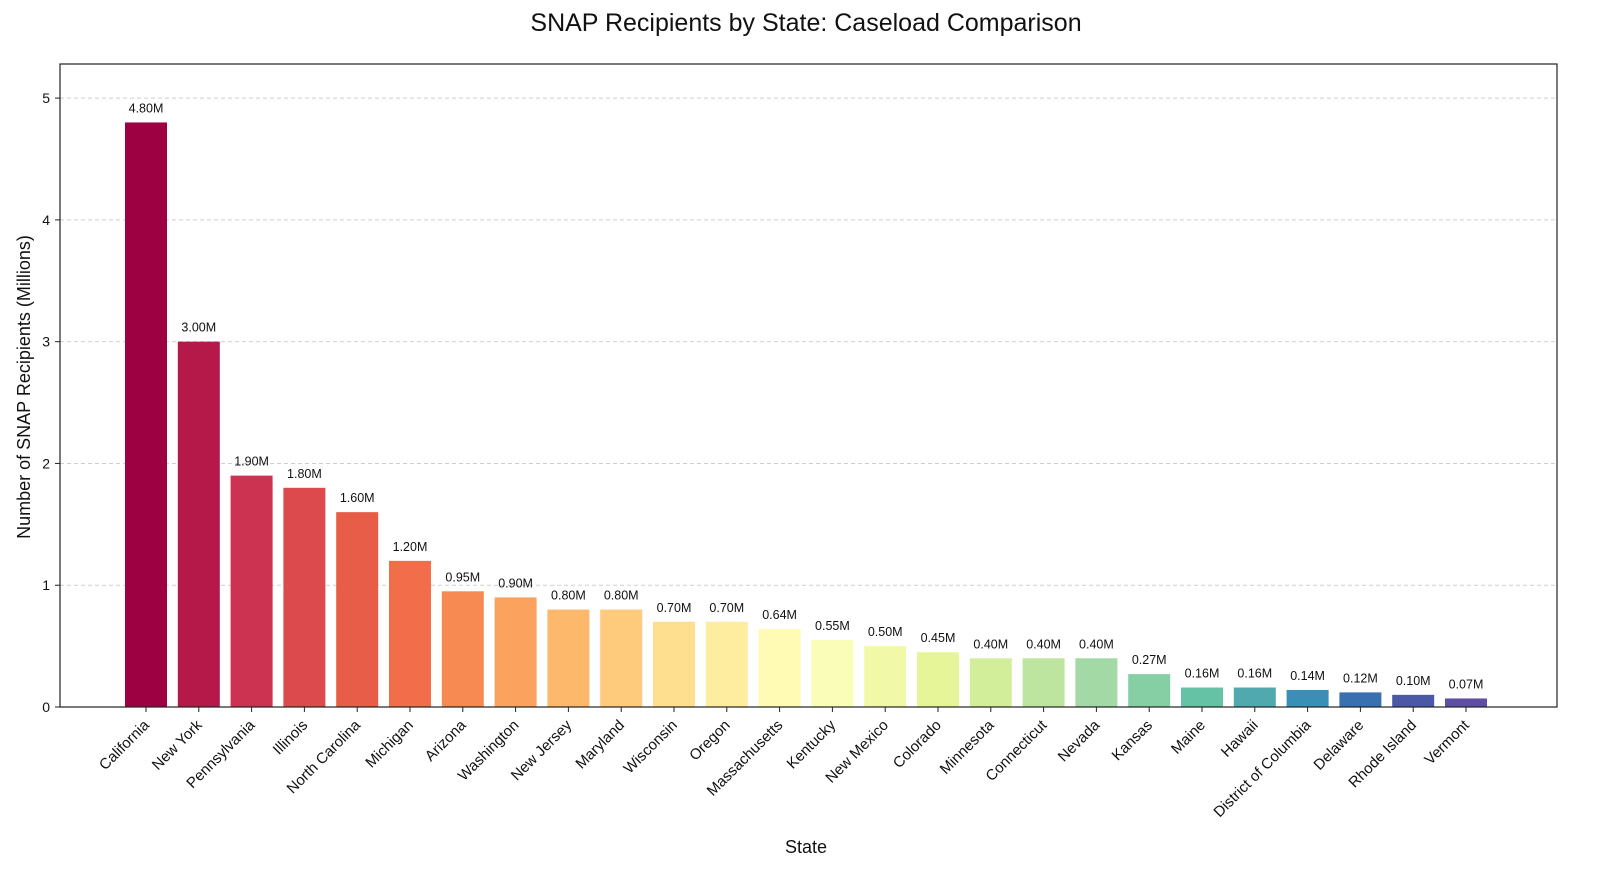 This screenshot has height=889, width=1600. Describe the element at coordinates (812, 744) in the screenshot. I see `x-tick-label-kentucky: Kentucky` at that location.